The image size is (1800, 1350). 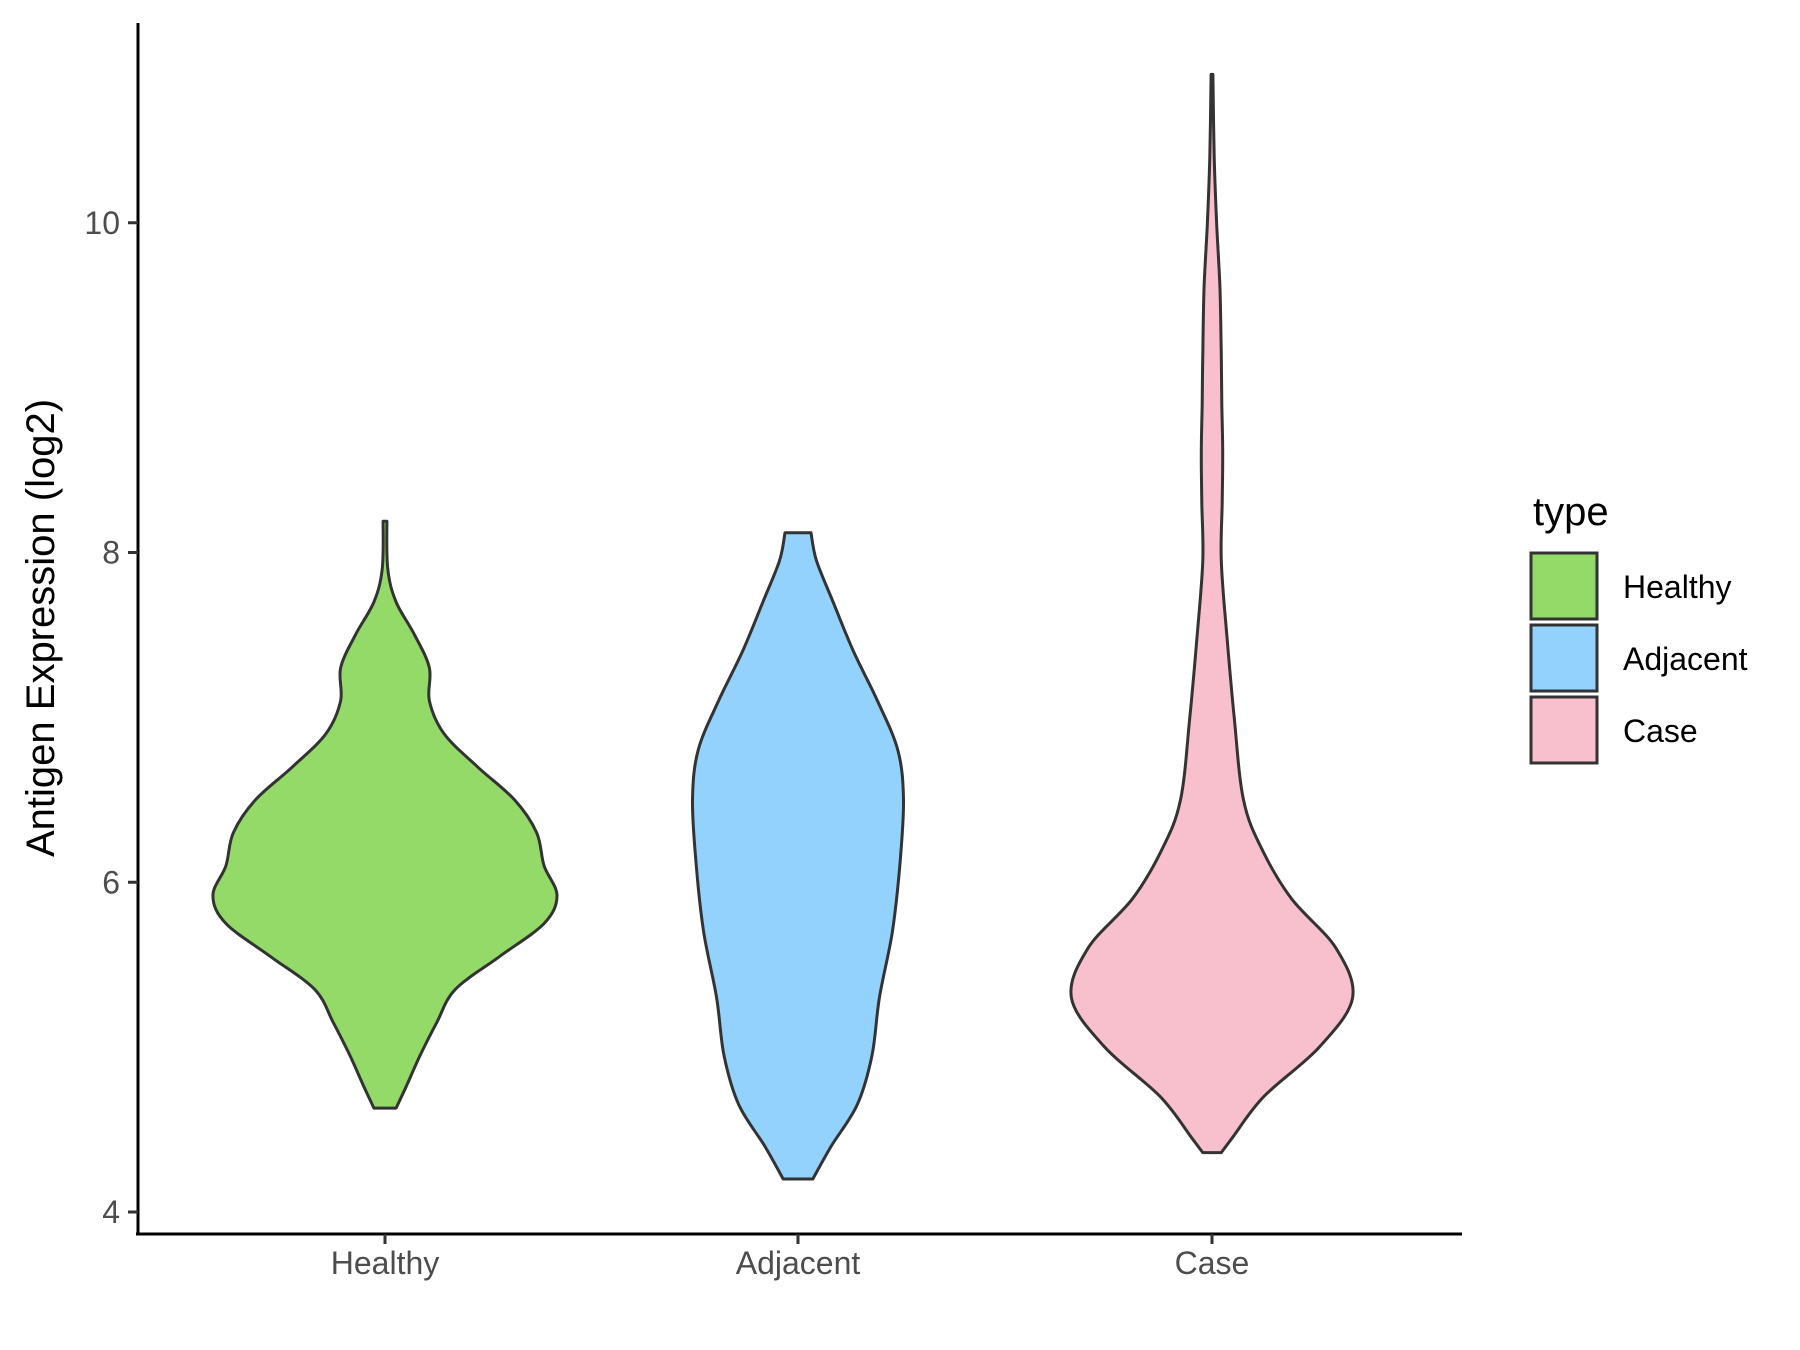 I want to click on x-ticks: Healthy Adjacent Case, so click(x=790, y=1257).